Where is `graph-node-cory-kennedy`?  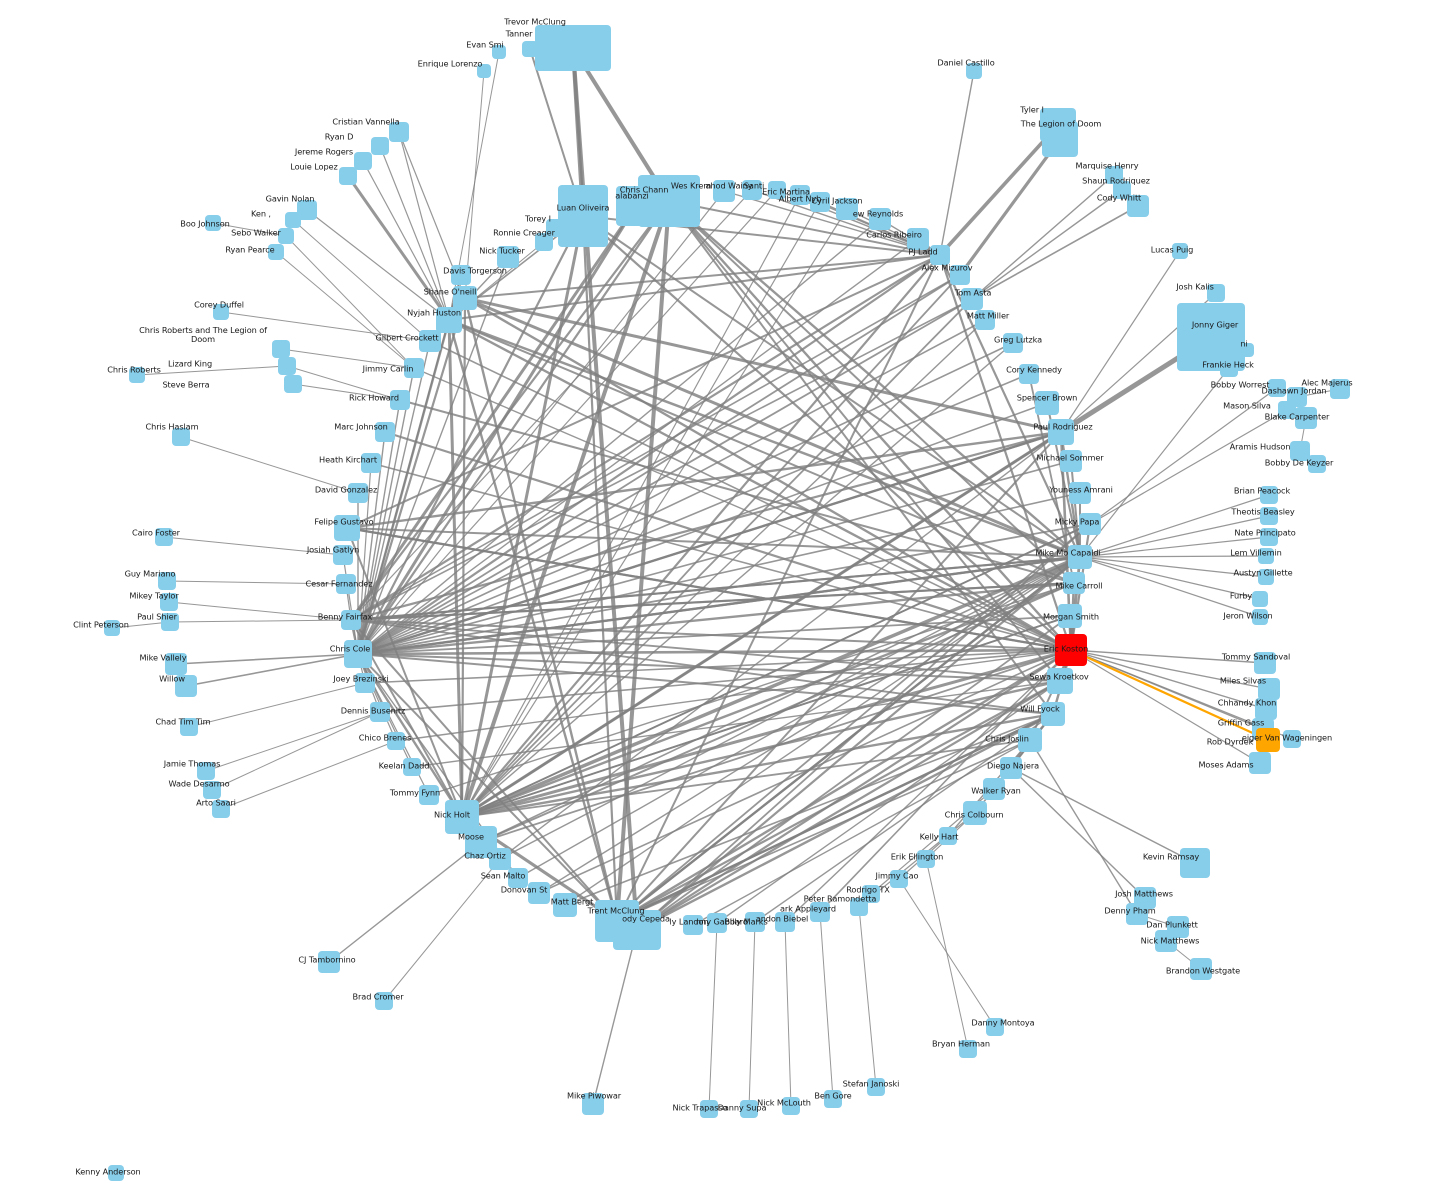
graph-node-cory-kennedy is located at coordinates (1029, 374).